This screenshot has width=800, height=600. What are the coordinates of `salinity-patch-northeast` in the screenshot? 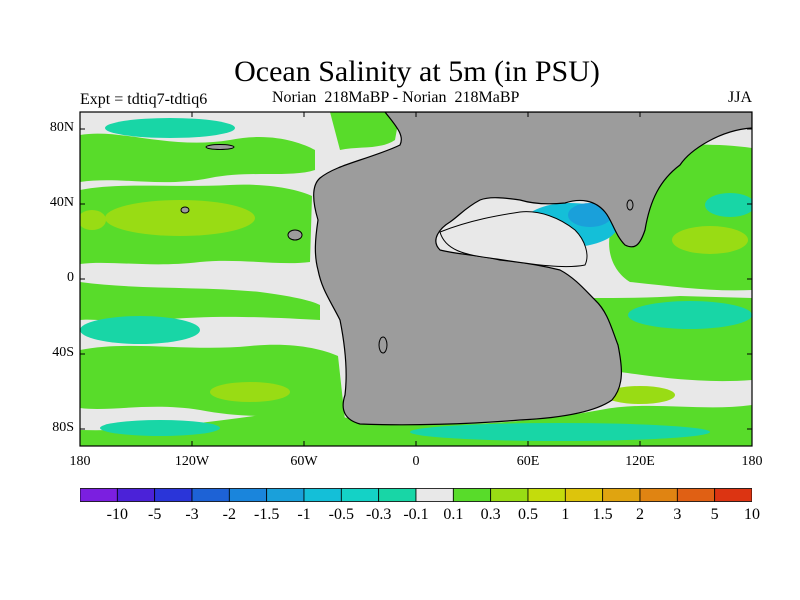 It's located at (728, 205).